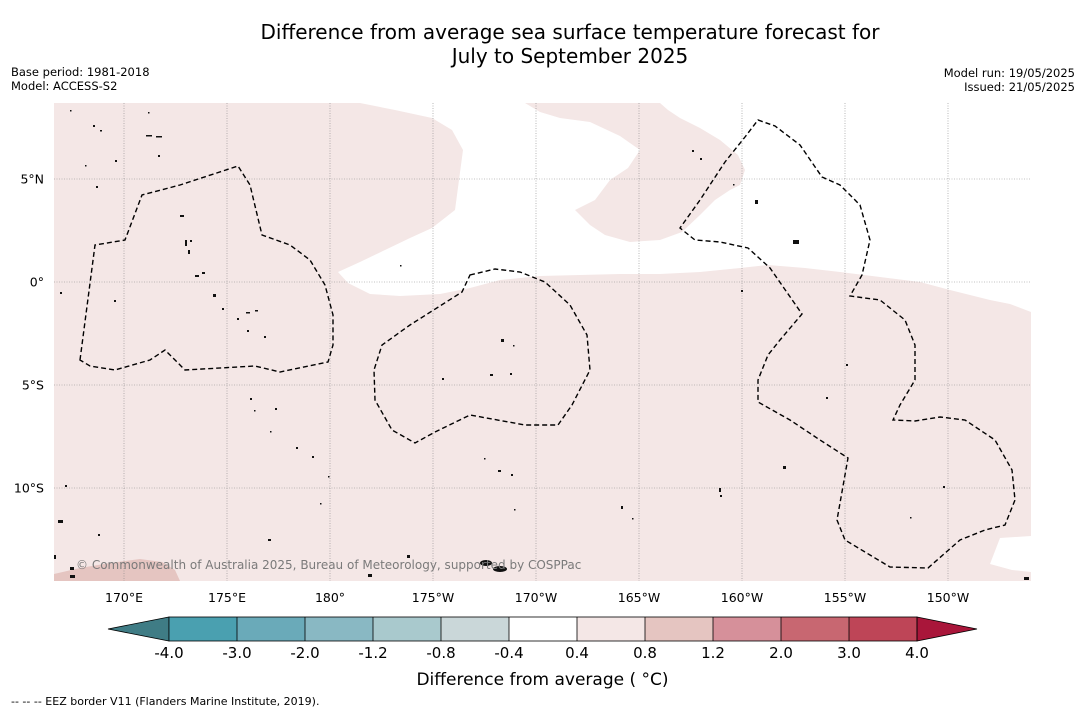 Image resolution: width=1085 pixels, height=713 pixels. I want to click on lat-label-0: 0°, so click(36, 282).